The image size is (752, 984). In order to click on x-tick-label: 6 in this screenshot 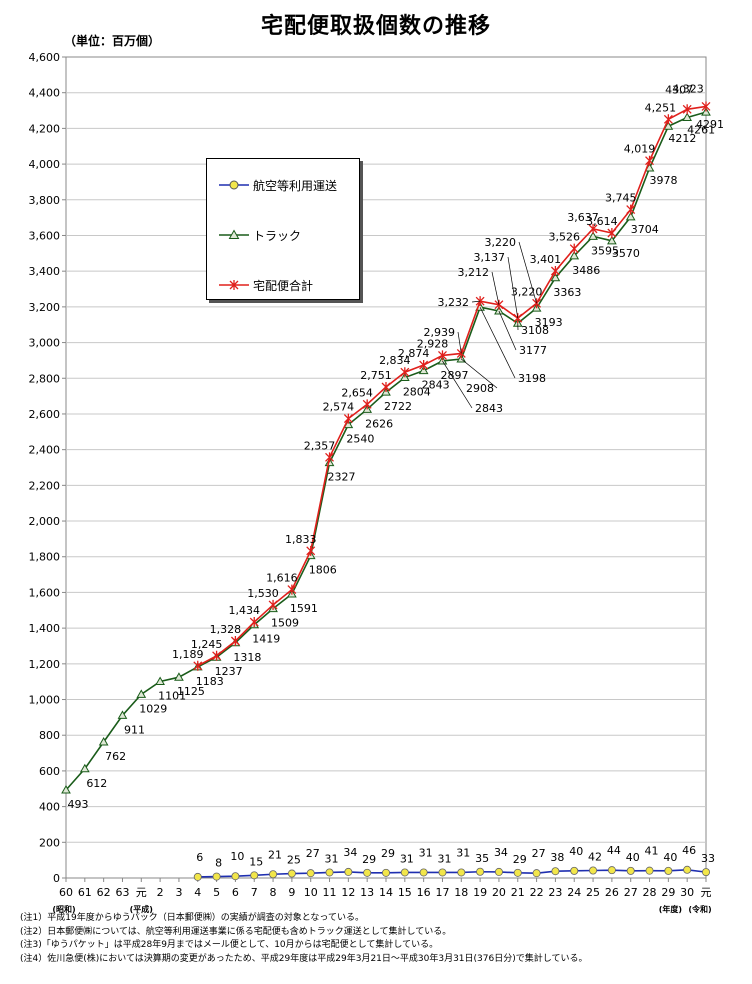, I will do `click(235, 892)`.